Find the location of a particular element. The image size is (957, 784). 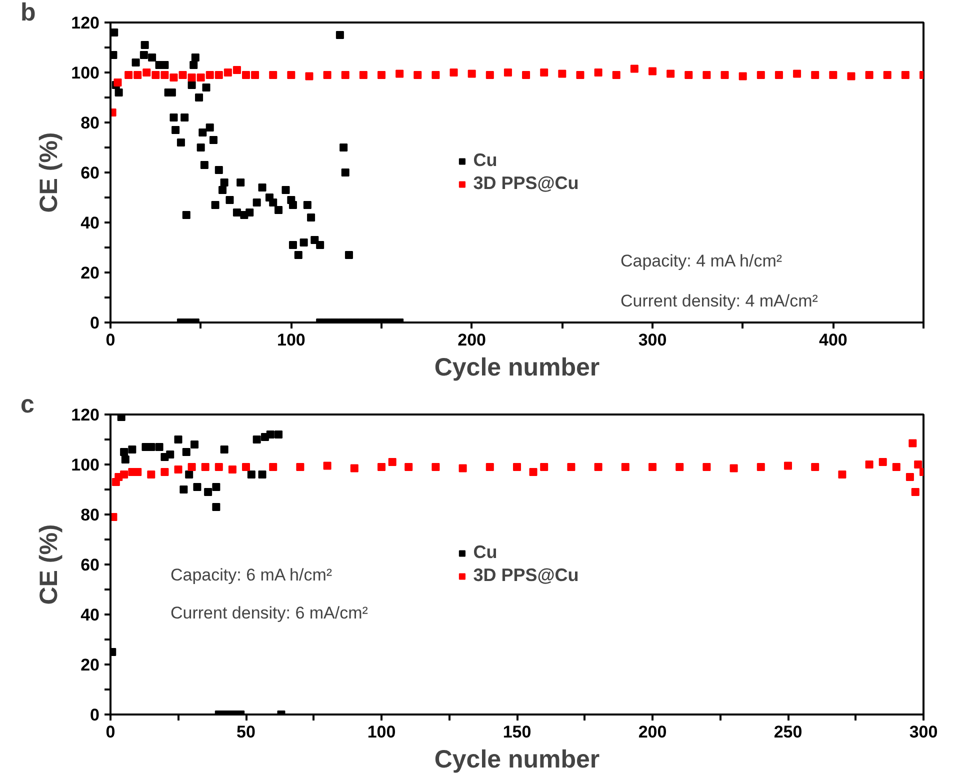

y-tick-label: 120 is located at coordinates (85, 415).